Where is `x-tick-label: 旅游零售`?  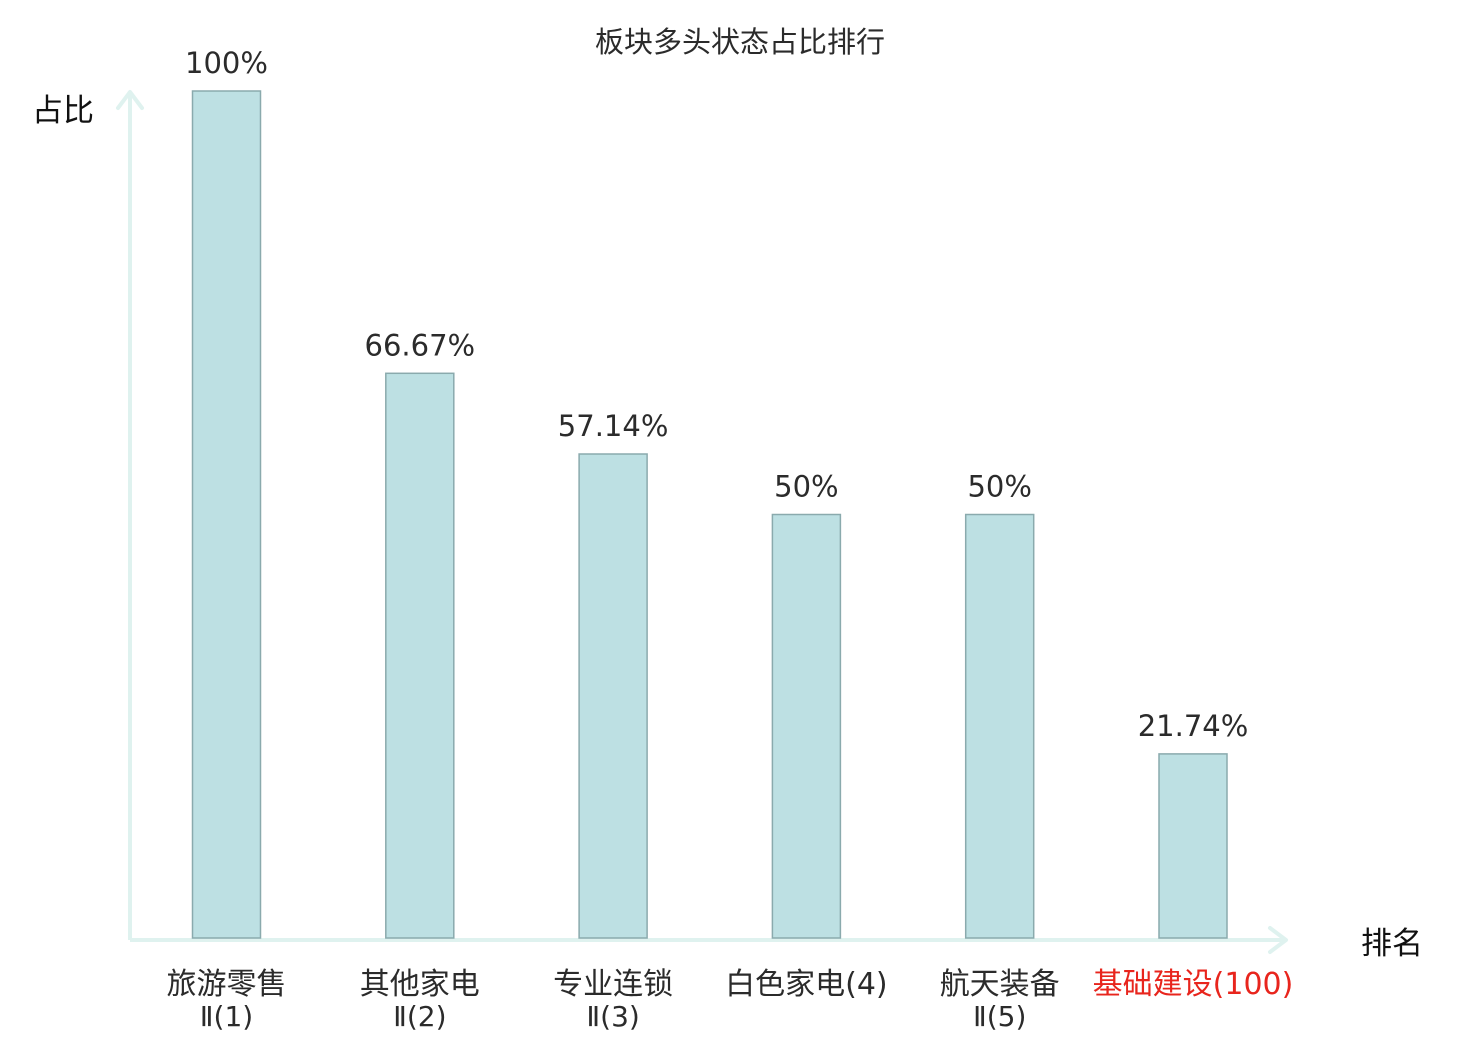 x-tick-label: 旅游零售 is located at coordinates (227, 984).